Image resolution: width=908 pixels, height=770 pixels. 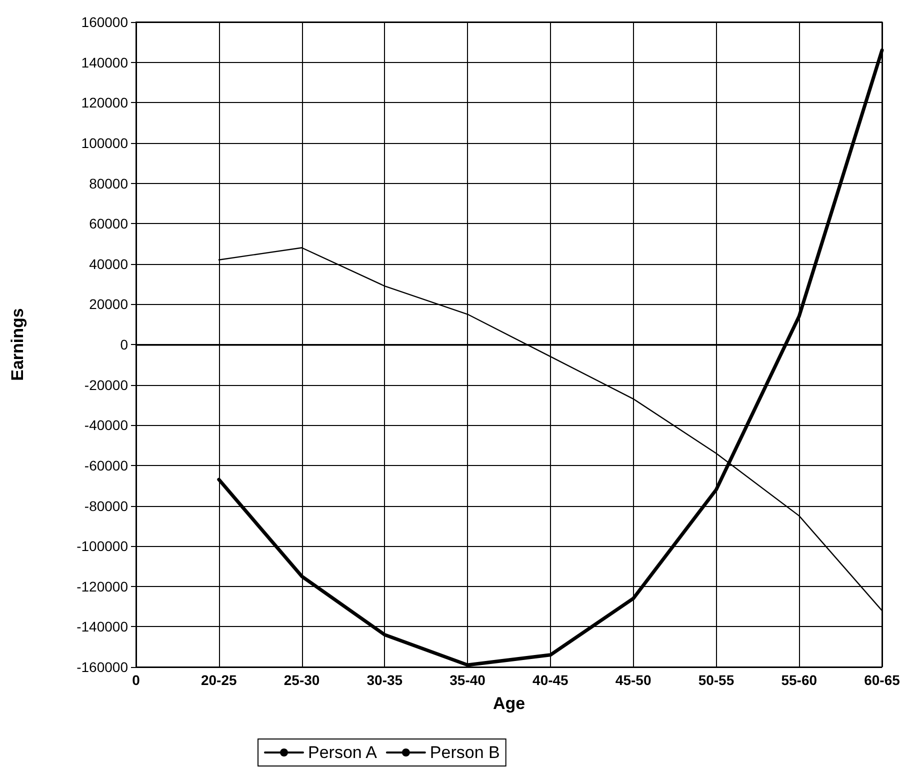 I want to click on y-tick-label: -60000, so click(x=106, y=465).